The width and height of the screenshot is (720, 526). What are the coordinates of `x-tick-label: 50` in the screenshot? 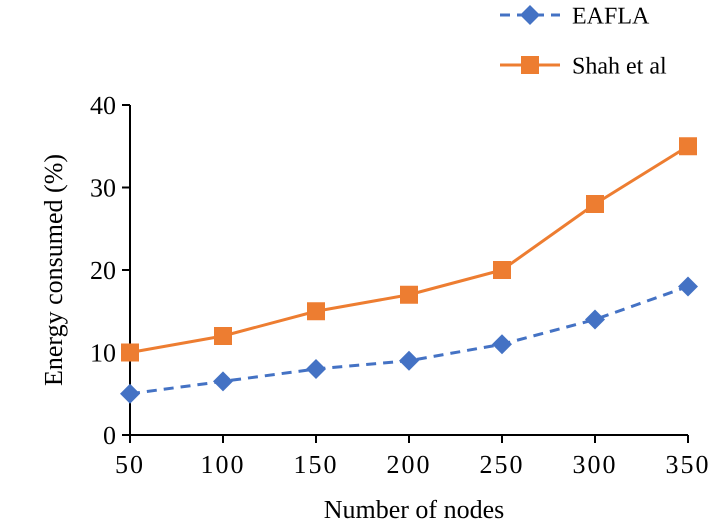 It's located at (130, 464).